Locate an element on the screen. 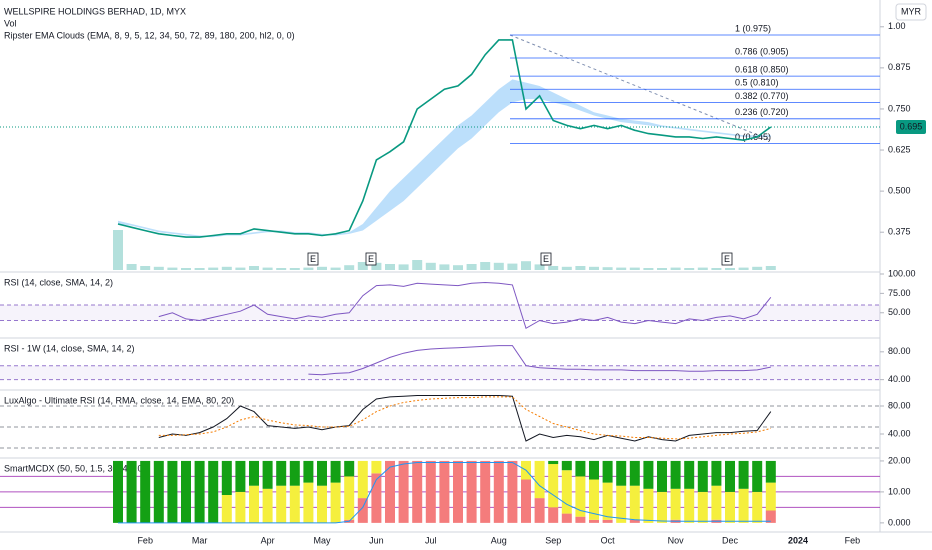 This screenshot has height=550, width=932. y-tick-label: 1.00 is located at coordinates (897, 26).